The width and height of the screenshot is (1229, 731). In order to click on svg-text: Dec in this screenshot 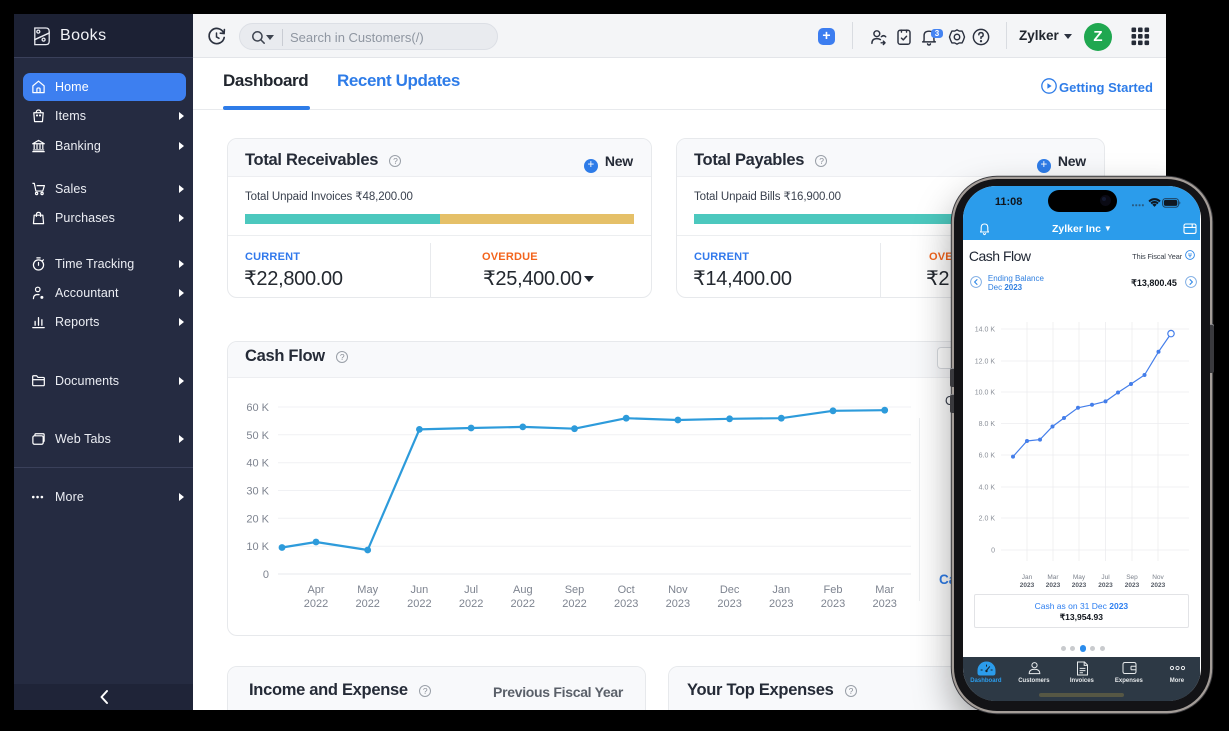, I will do `click(730, 590)`.